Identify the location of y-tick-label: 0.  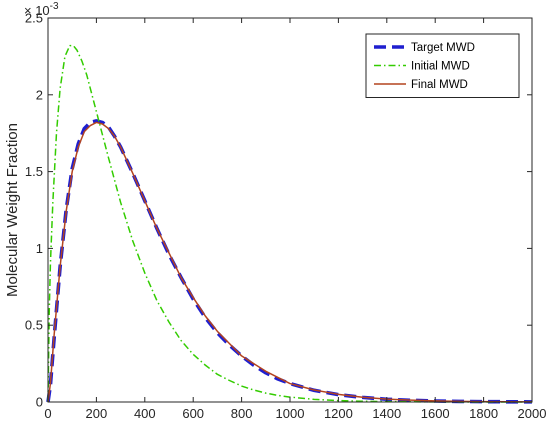
(39, 402).